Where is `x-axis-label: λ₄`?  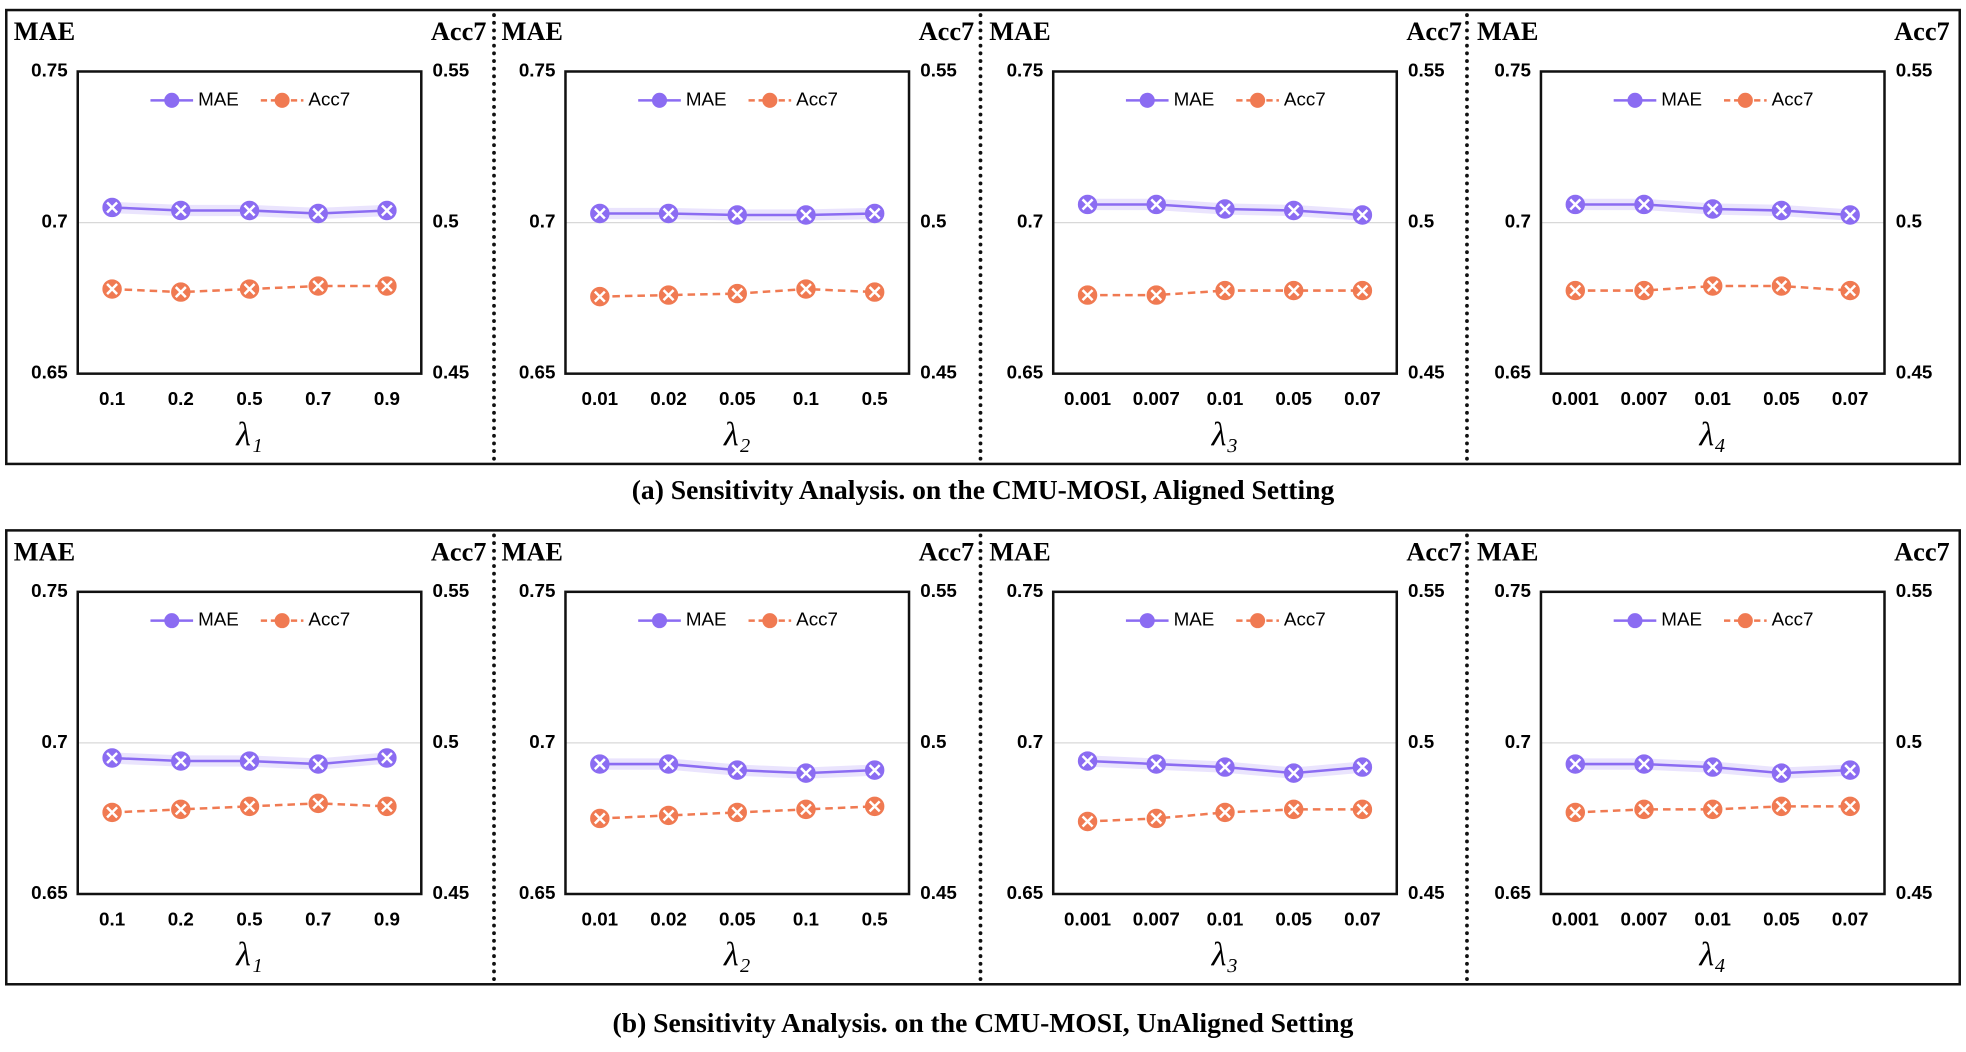
x-axis-label: λ₄ is located at coordinates (1712, 955).